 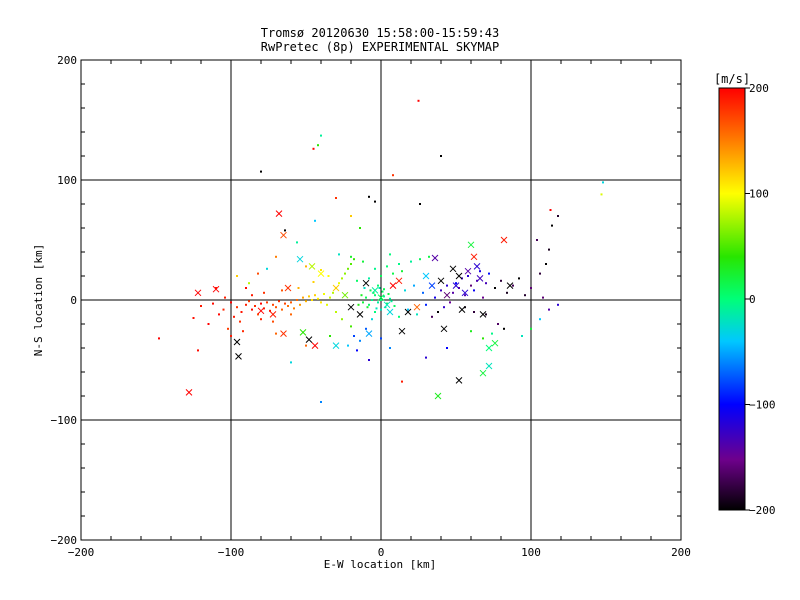 What do you see at coordinates (64, 420) in the screenshot?
I see `y-tick-label: −100` at bounding box center [64, 420].